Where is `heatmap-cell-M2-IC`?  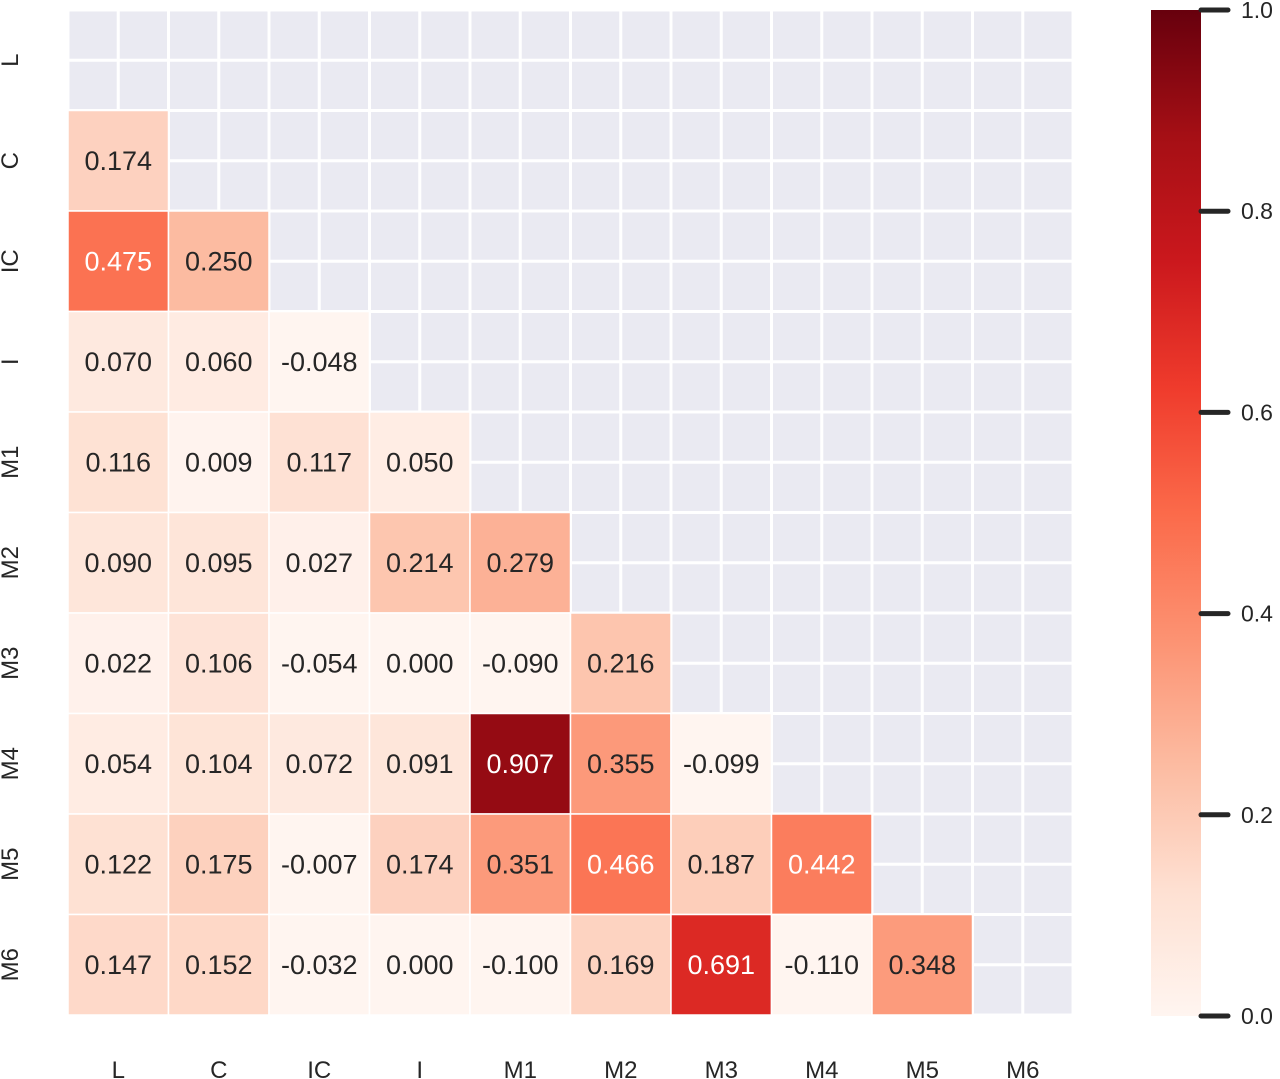 heatmap-cell-M2-IC is located at coordinates (319, 562).